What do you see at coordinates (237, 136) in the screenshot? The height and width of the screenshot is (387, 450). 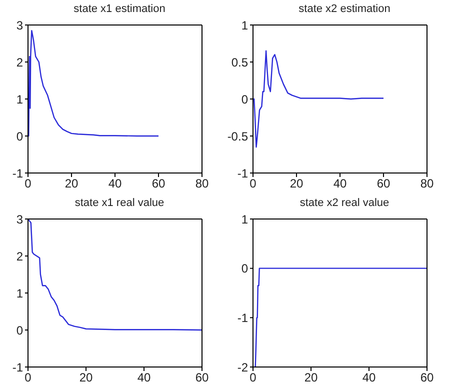 I see `y-tick-label: -0.5` at bounding box center [237, 136].